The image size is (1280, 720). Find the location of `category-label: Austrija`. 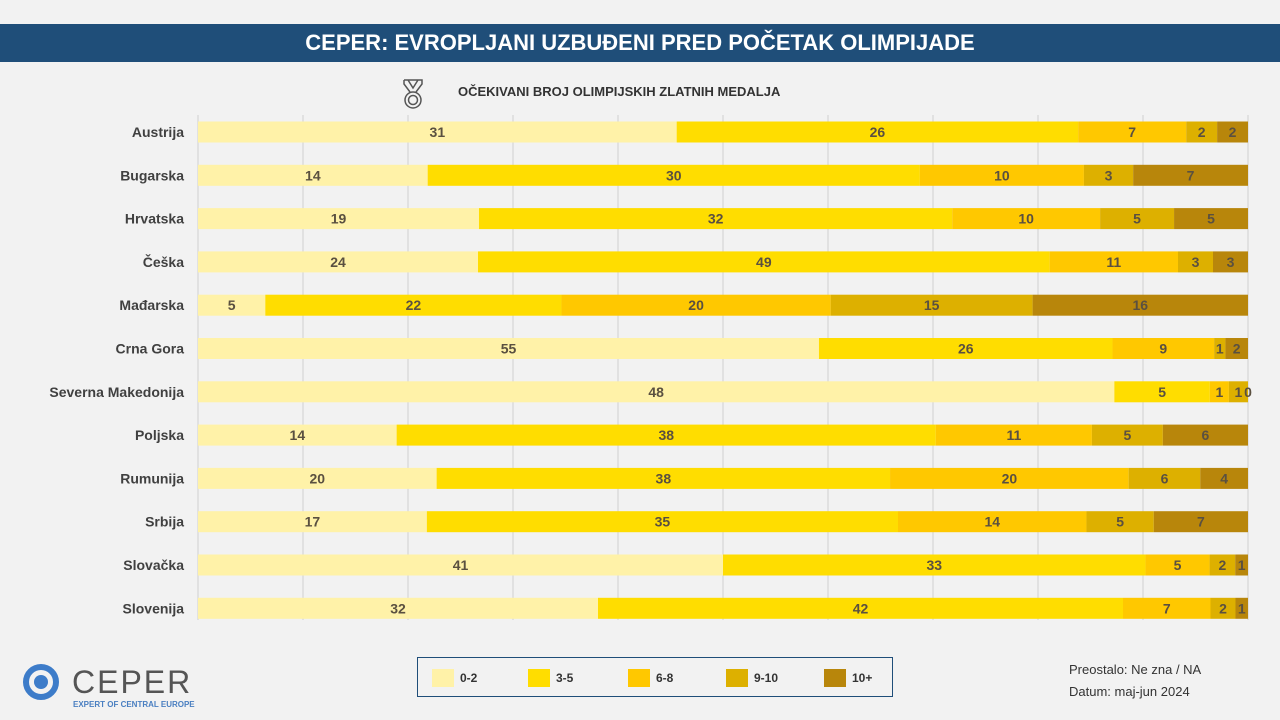

category-label: Austrija is located at coordinates (158, 132).